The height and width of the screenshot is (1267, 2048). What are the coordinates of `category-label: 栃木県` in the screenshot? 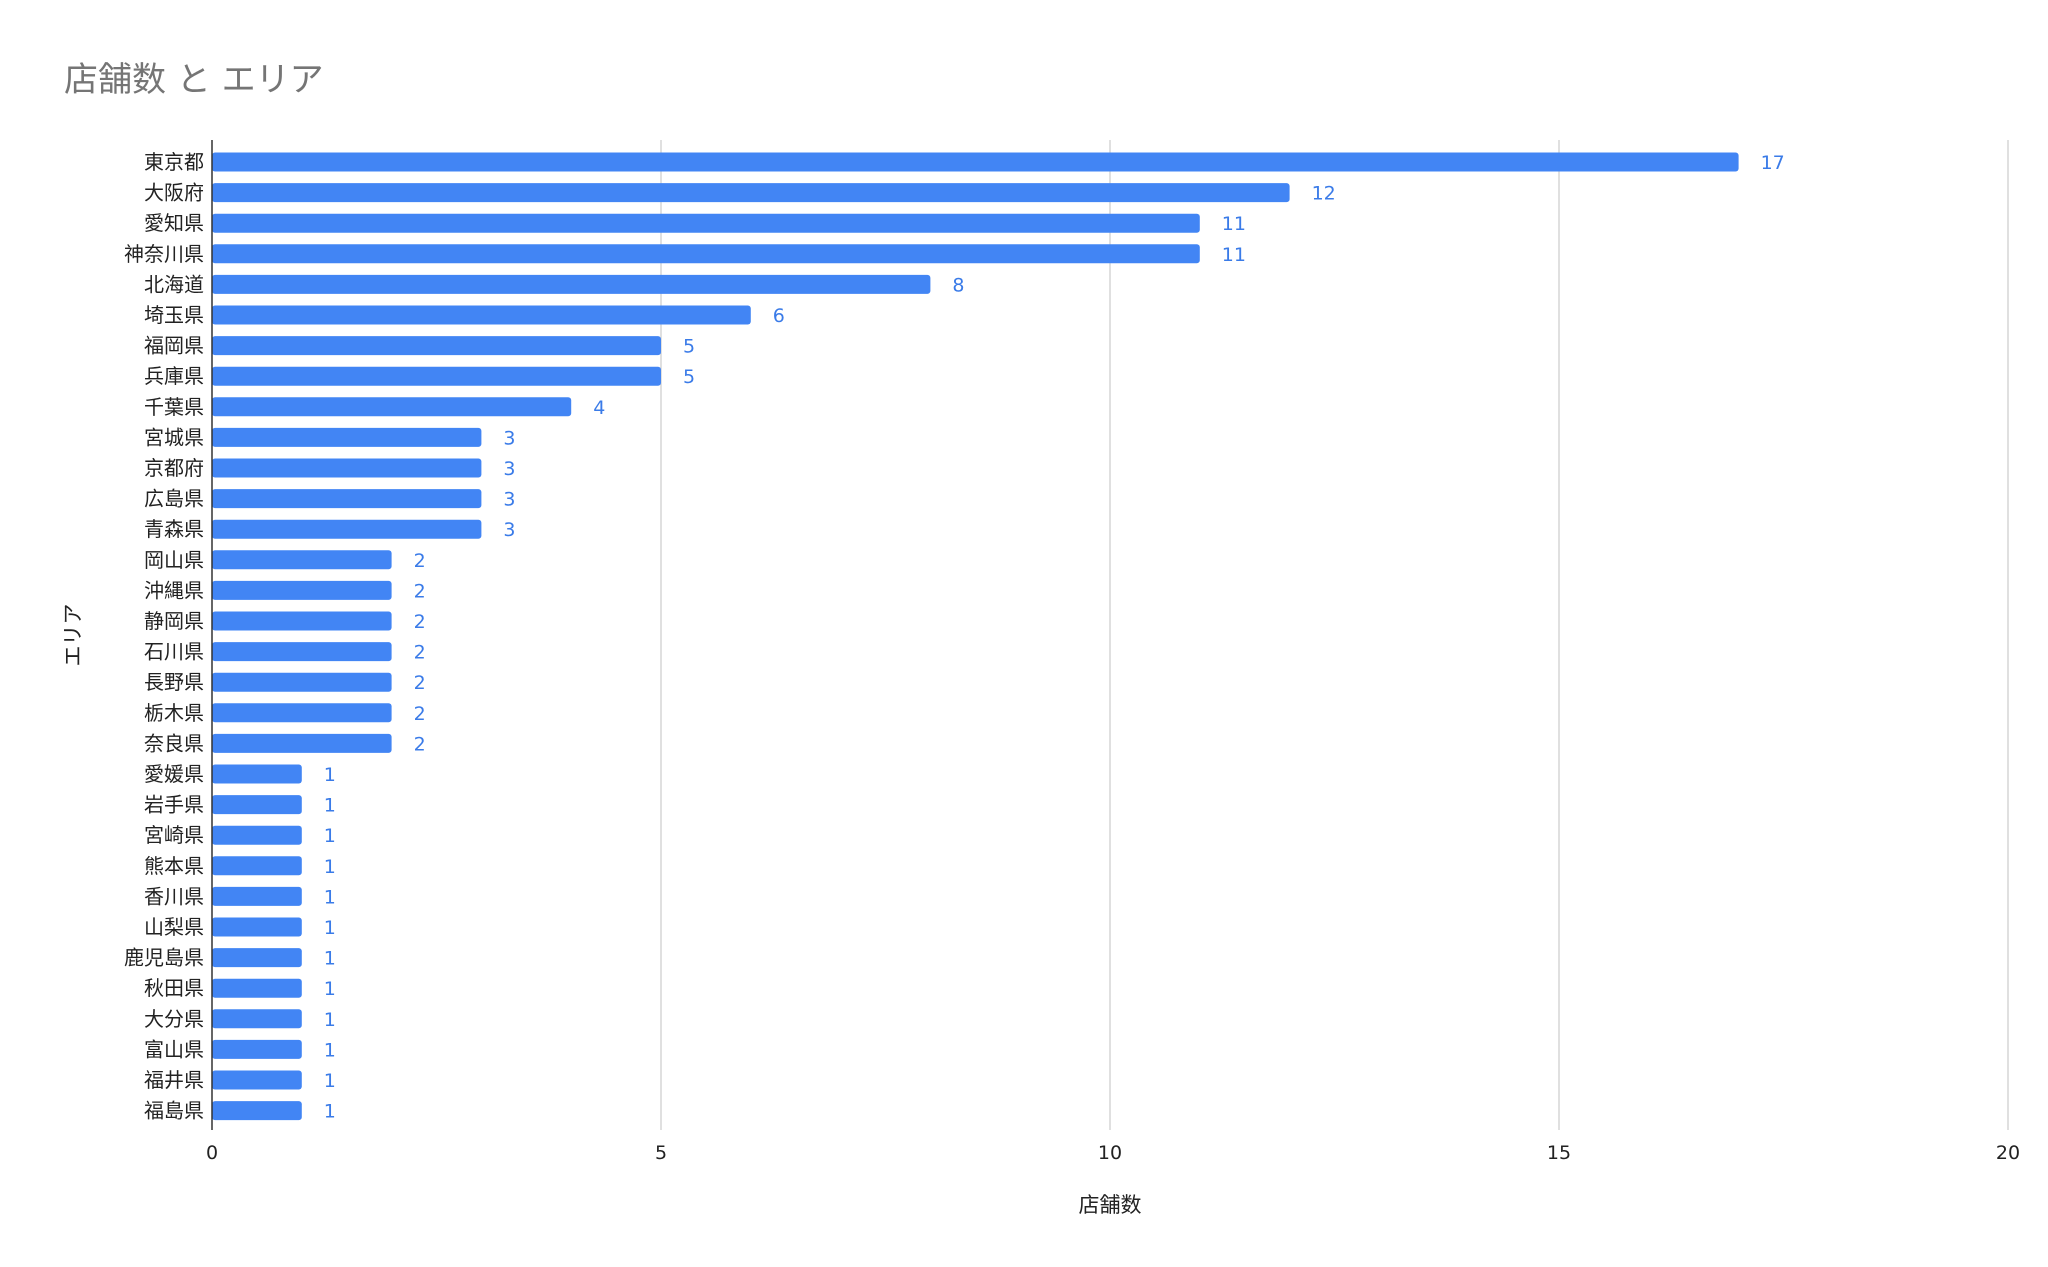 It's located at (174, 713).